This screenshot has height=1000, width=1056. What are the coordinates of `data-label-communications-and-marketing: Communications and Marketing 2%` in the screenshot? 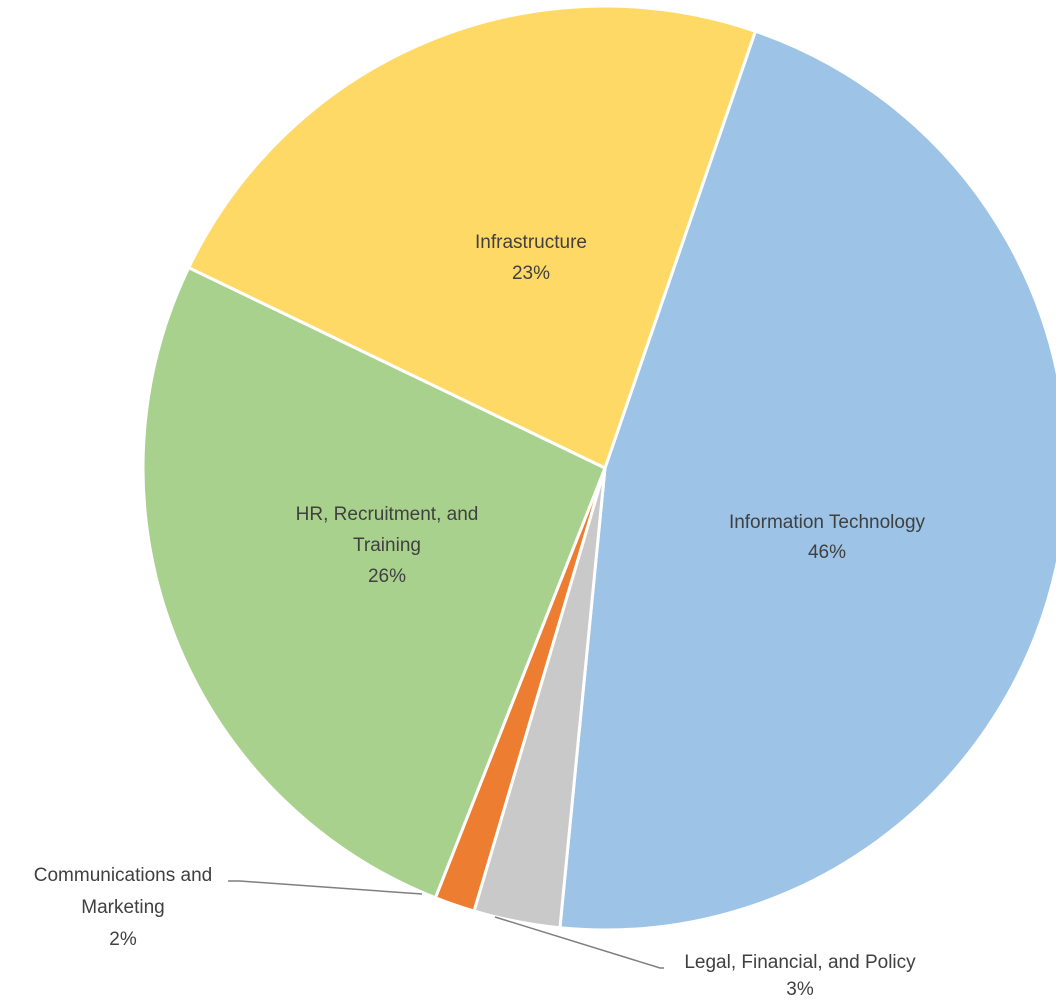 It's located at (123, 907).